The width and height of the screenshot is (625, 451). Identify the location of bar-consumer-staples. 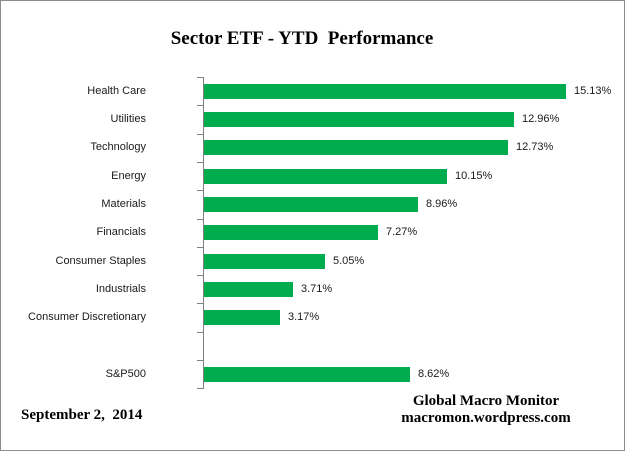
(264, 261).